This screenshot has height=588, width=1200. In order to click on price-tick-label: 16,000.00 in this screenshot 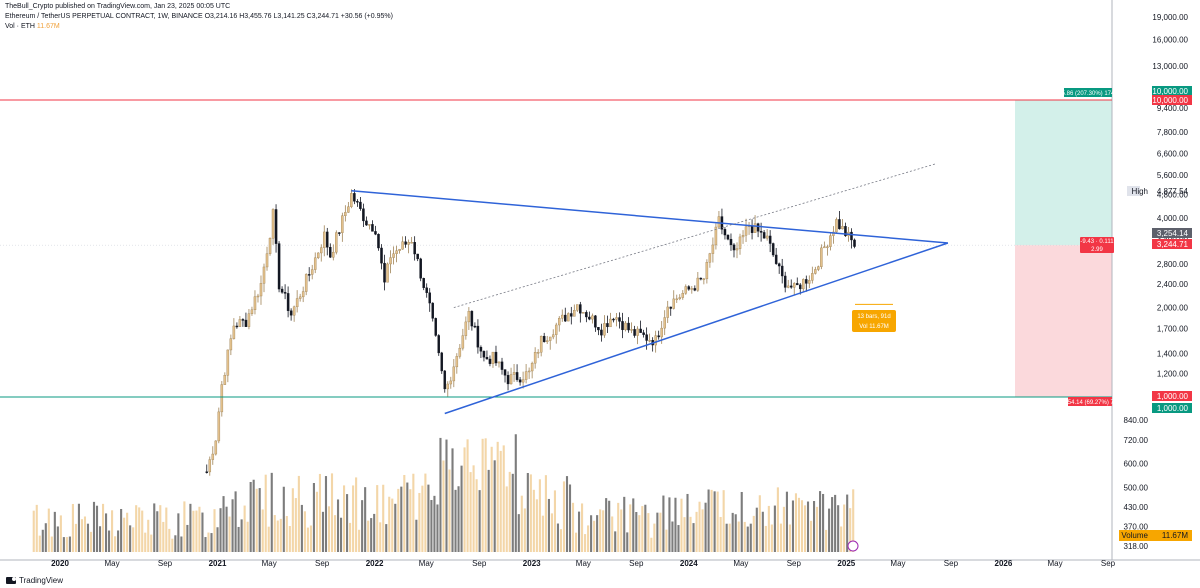, I will do `click(1170, 39)`.